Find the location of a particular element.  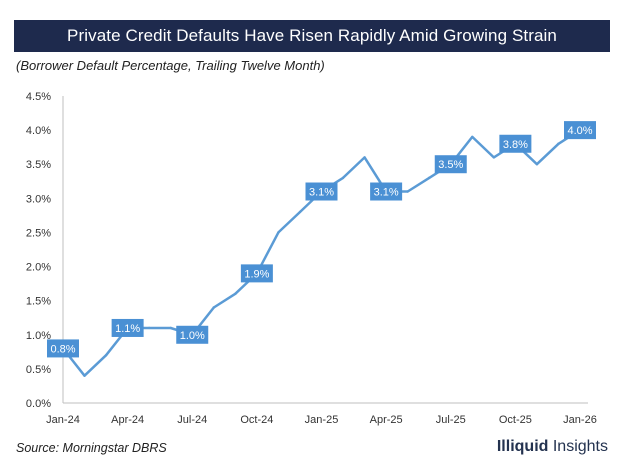

y-tick-label: 3.5% is located at coordinates (38, 165).